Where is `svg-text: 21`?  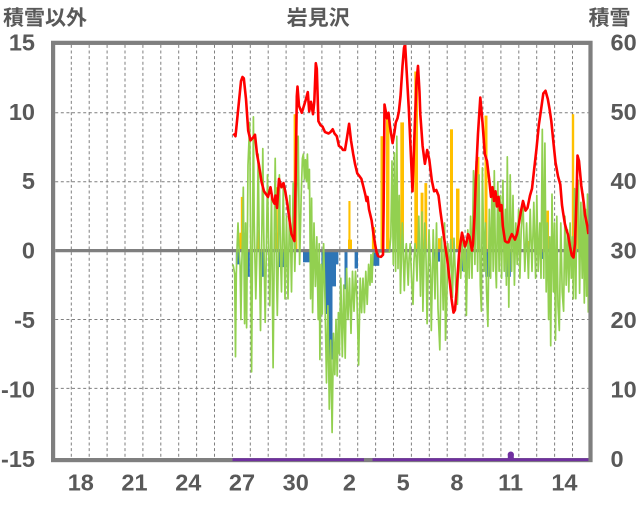 svg-text: 21 is located at coordinates (134, 483).